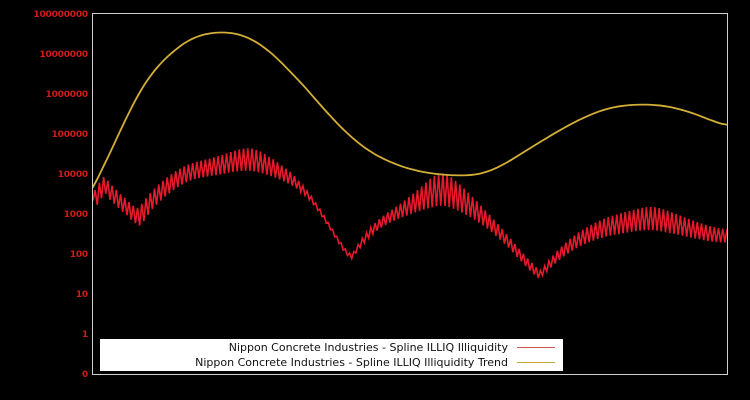  Describe the element at coordinates (60, 15) in the screenshot. I see `y-tick-label: 100000000` at that location.